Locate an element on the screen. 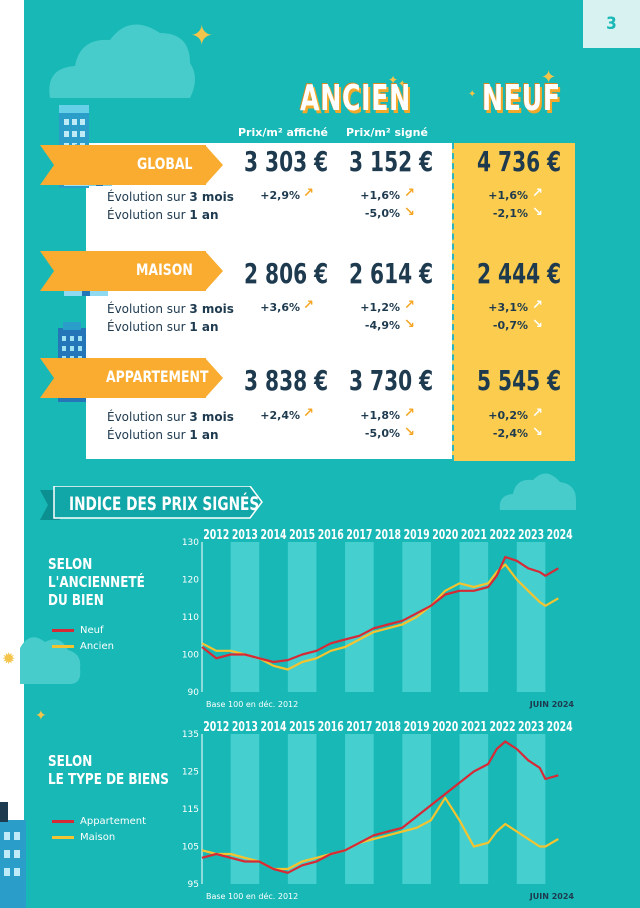  building-bottom-left-icon is located at coordinates (13, 855).